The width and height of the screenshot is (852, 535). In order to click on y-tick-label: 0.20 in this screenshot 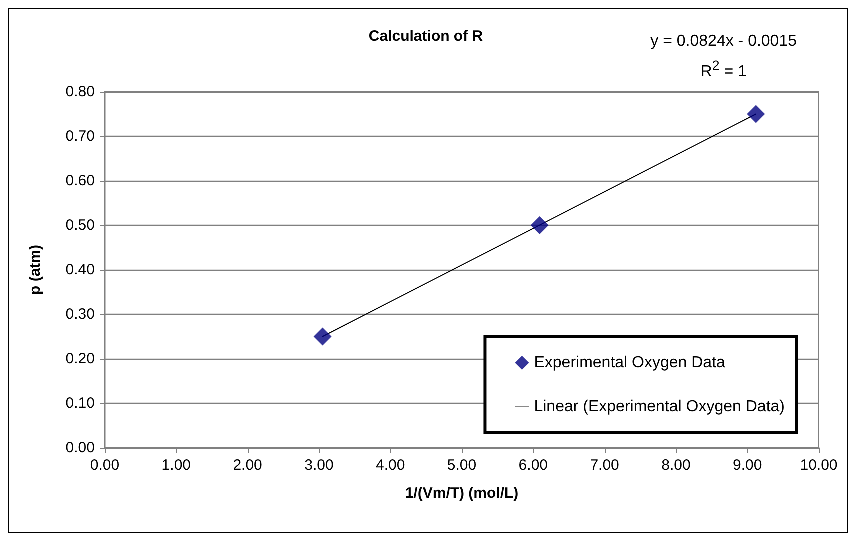, I will do `click(80, 359)`.